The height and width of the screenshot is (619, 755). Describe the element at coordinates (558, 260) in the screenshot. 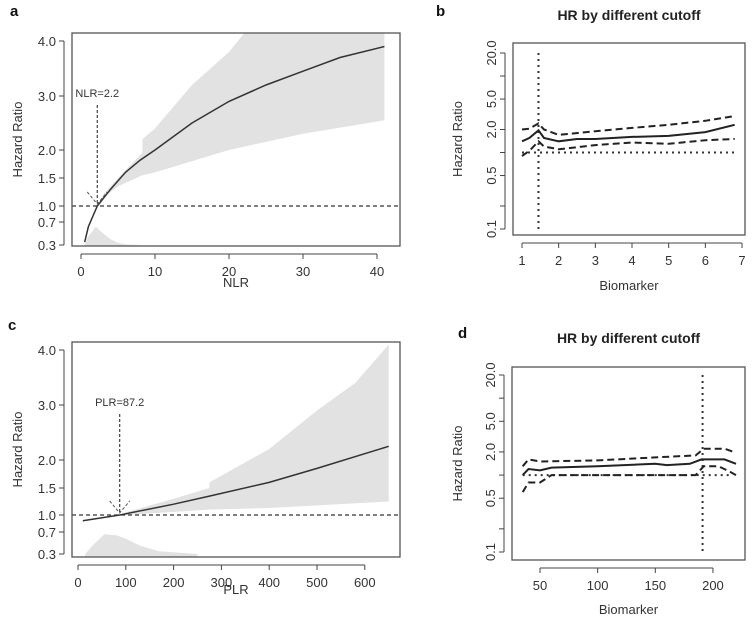

I see `x-tick-label: 2` at that location.